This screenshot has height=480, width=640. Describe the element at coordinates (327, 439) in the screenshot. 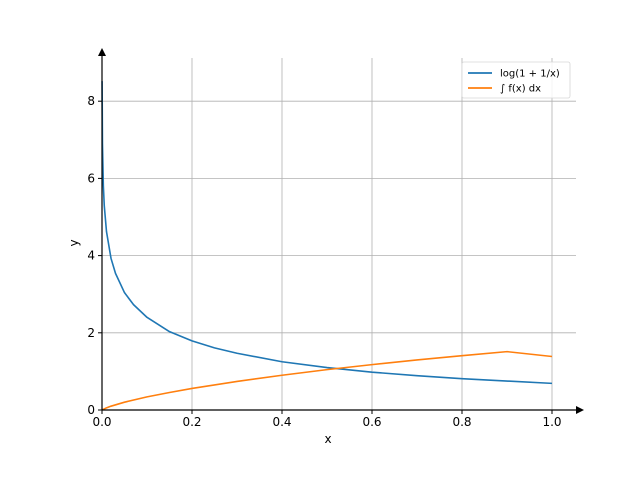

I see `x-axis-label: x` at that location.